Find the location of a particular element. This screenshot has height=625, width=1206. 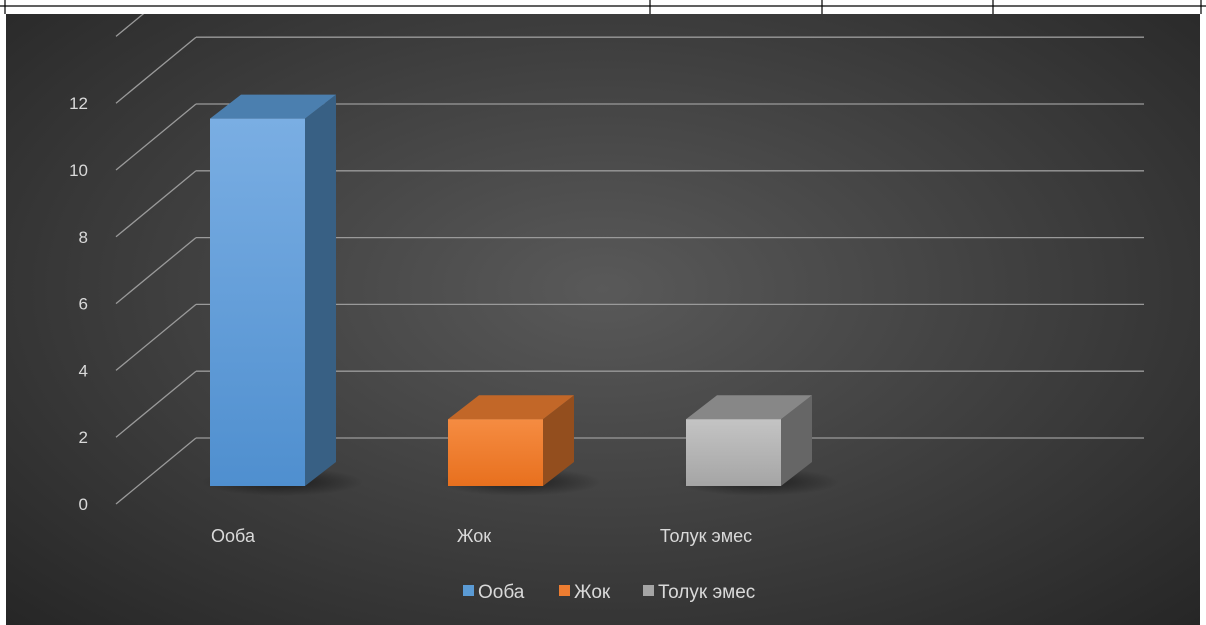

table-border-strip is located at coordinates (603, 7).